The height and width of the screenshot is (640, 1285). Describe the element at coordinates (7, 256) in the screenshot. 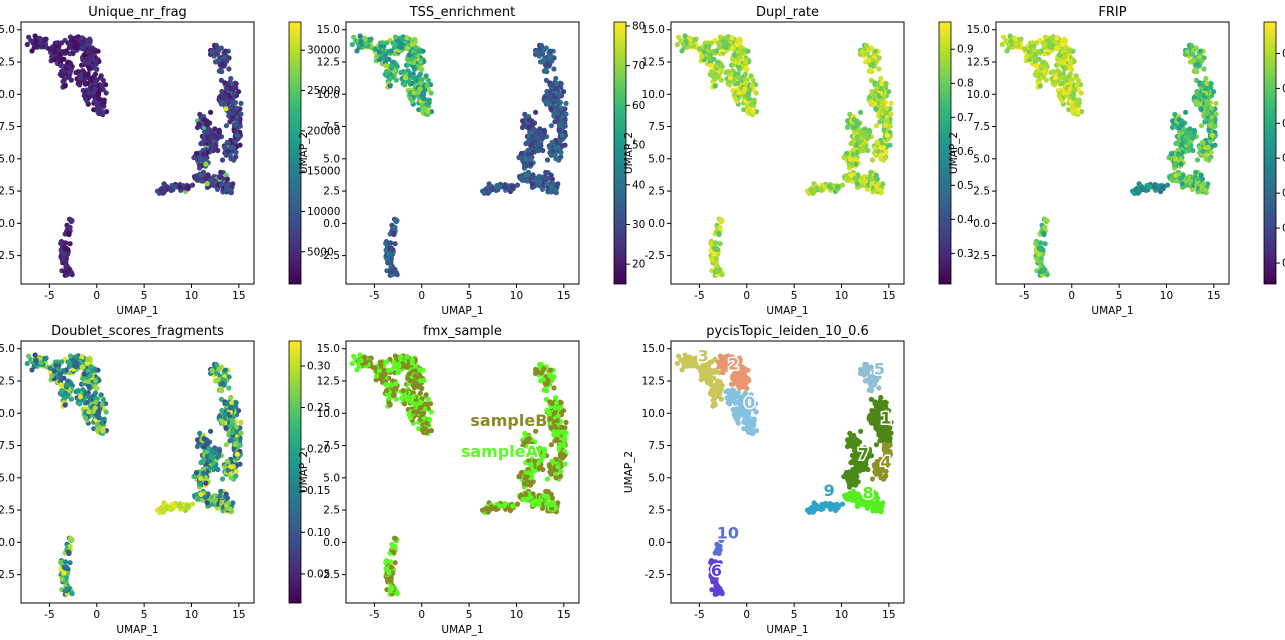

I see `y-tick-label: -2.5` at that location.